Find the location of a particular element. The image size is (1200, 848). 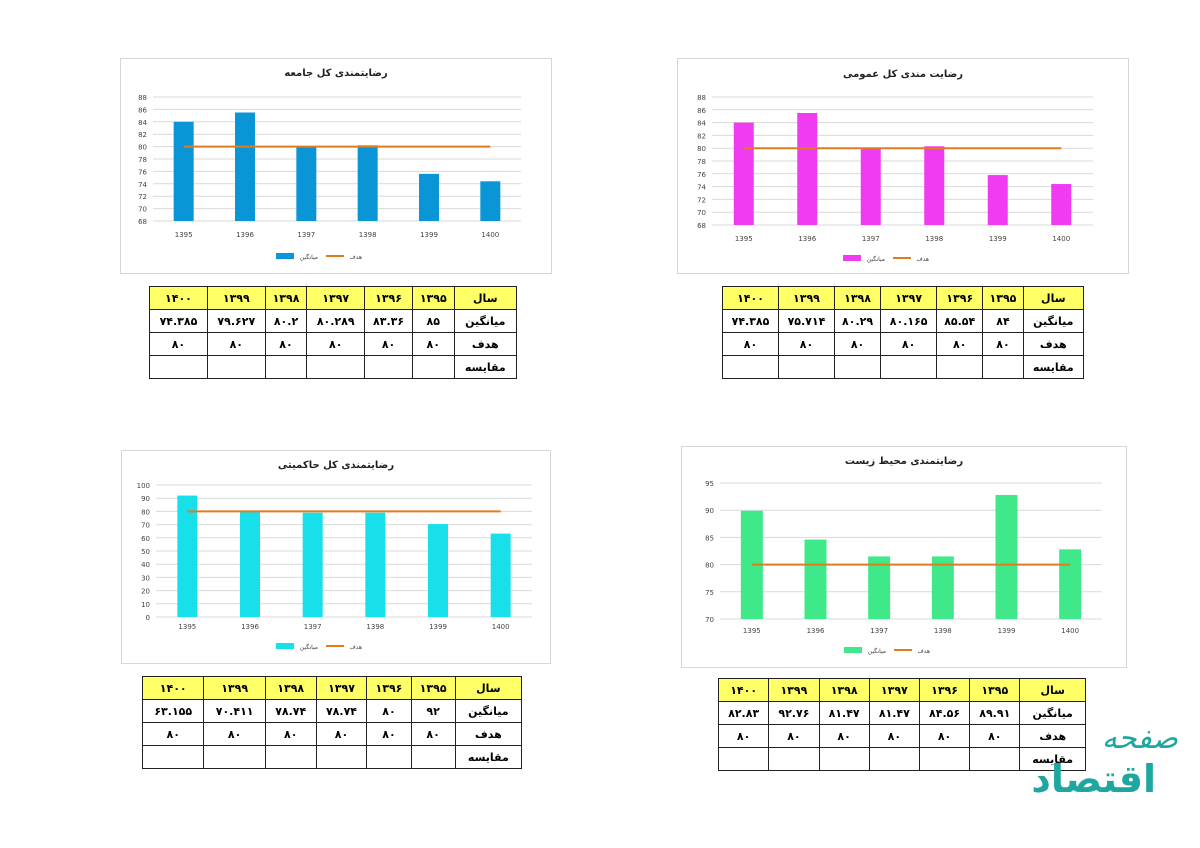

chart-title: رضایت مندی کل عمومی is located at coordinates (903, 74).